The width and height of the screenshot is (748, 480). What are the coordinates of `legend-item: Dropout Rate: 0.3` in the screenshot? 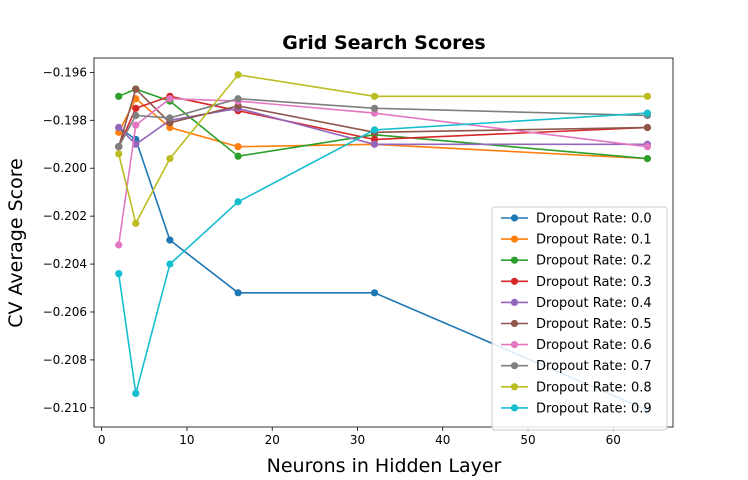 It's located at (576, 282).